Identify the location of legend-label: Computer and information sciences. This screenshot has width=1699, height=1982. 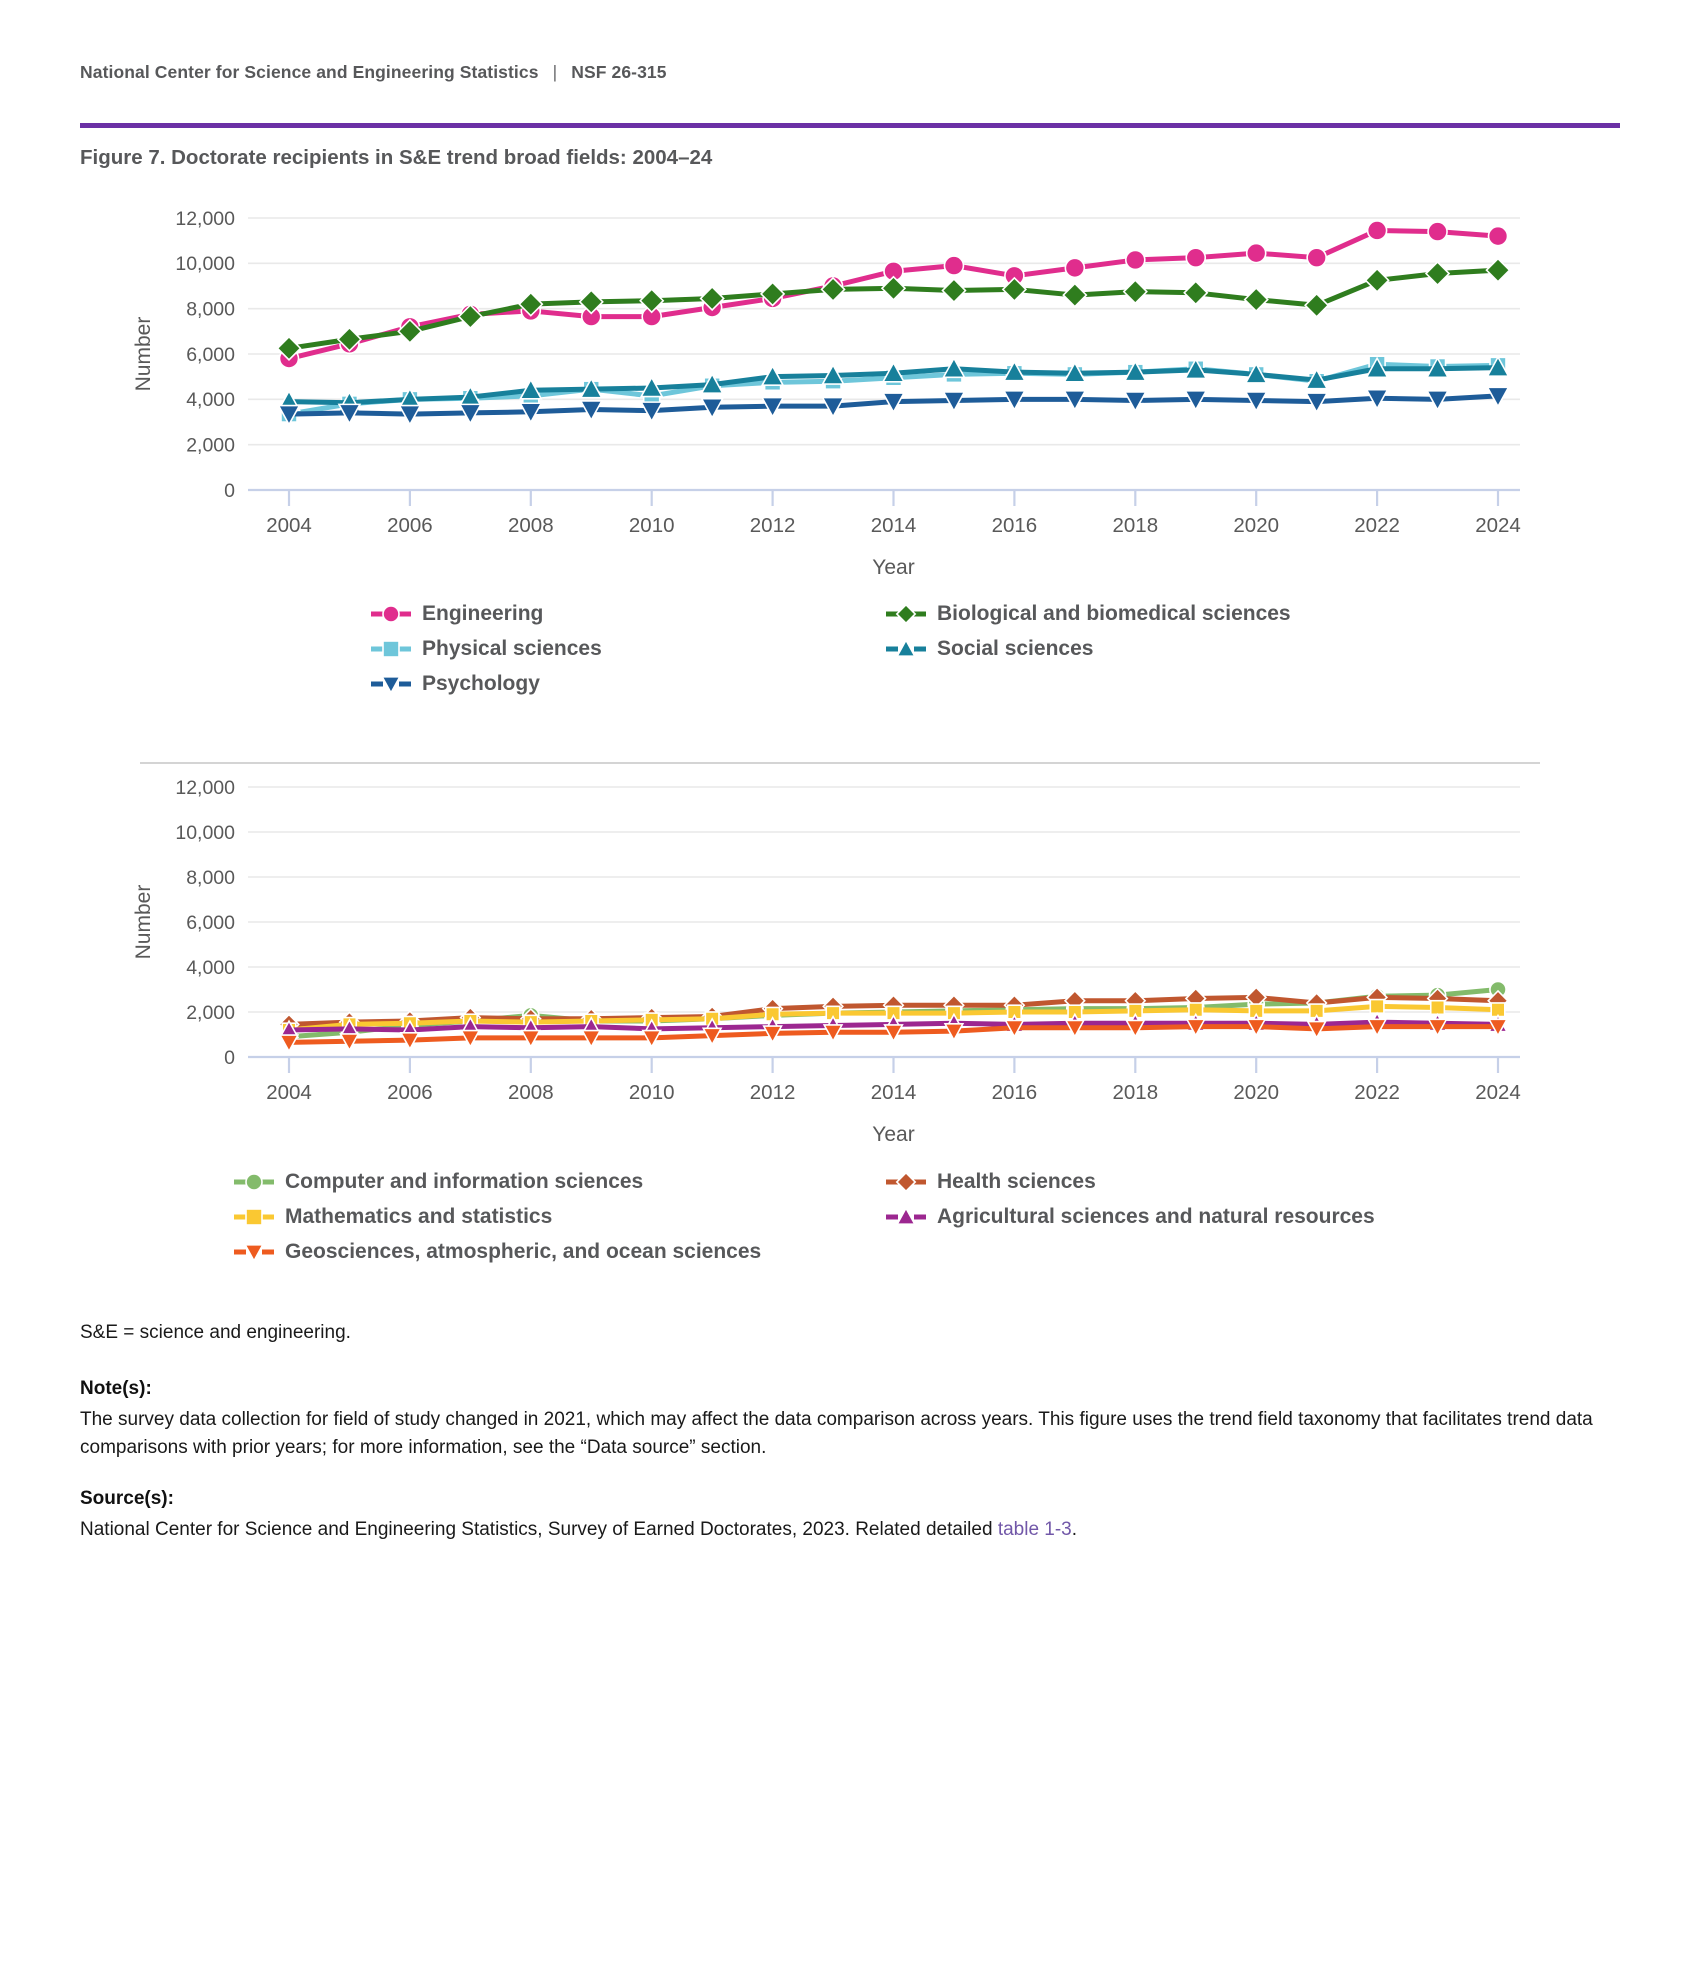
(464, 1181).